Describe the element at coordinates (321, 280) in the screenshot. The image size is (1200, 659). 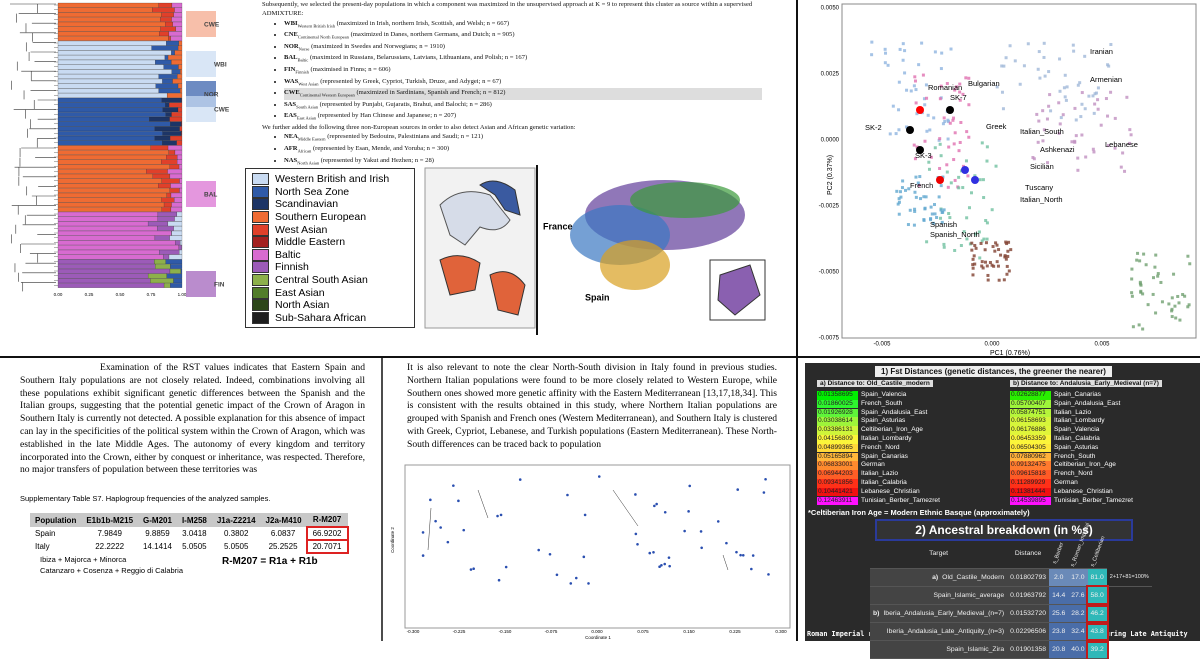
I see `legend-label: Central South Asian` at that location.